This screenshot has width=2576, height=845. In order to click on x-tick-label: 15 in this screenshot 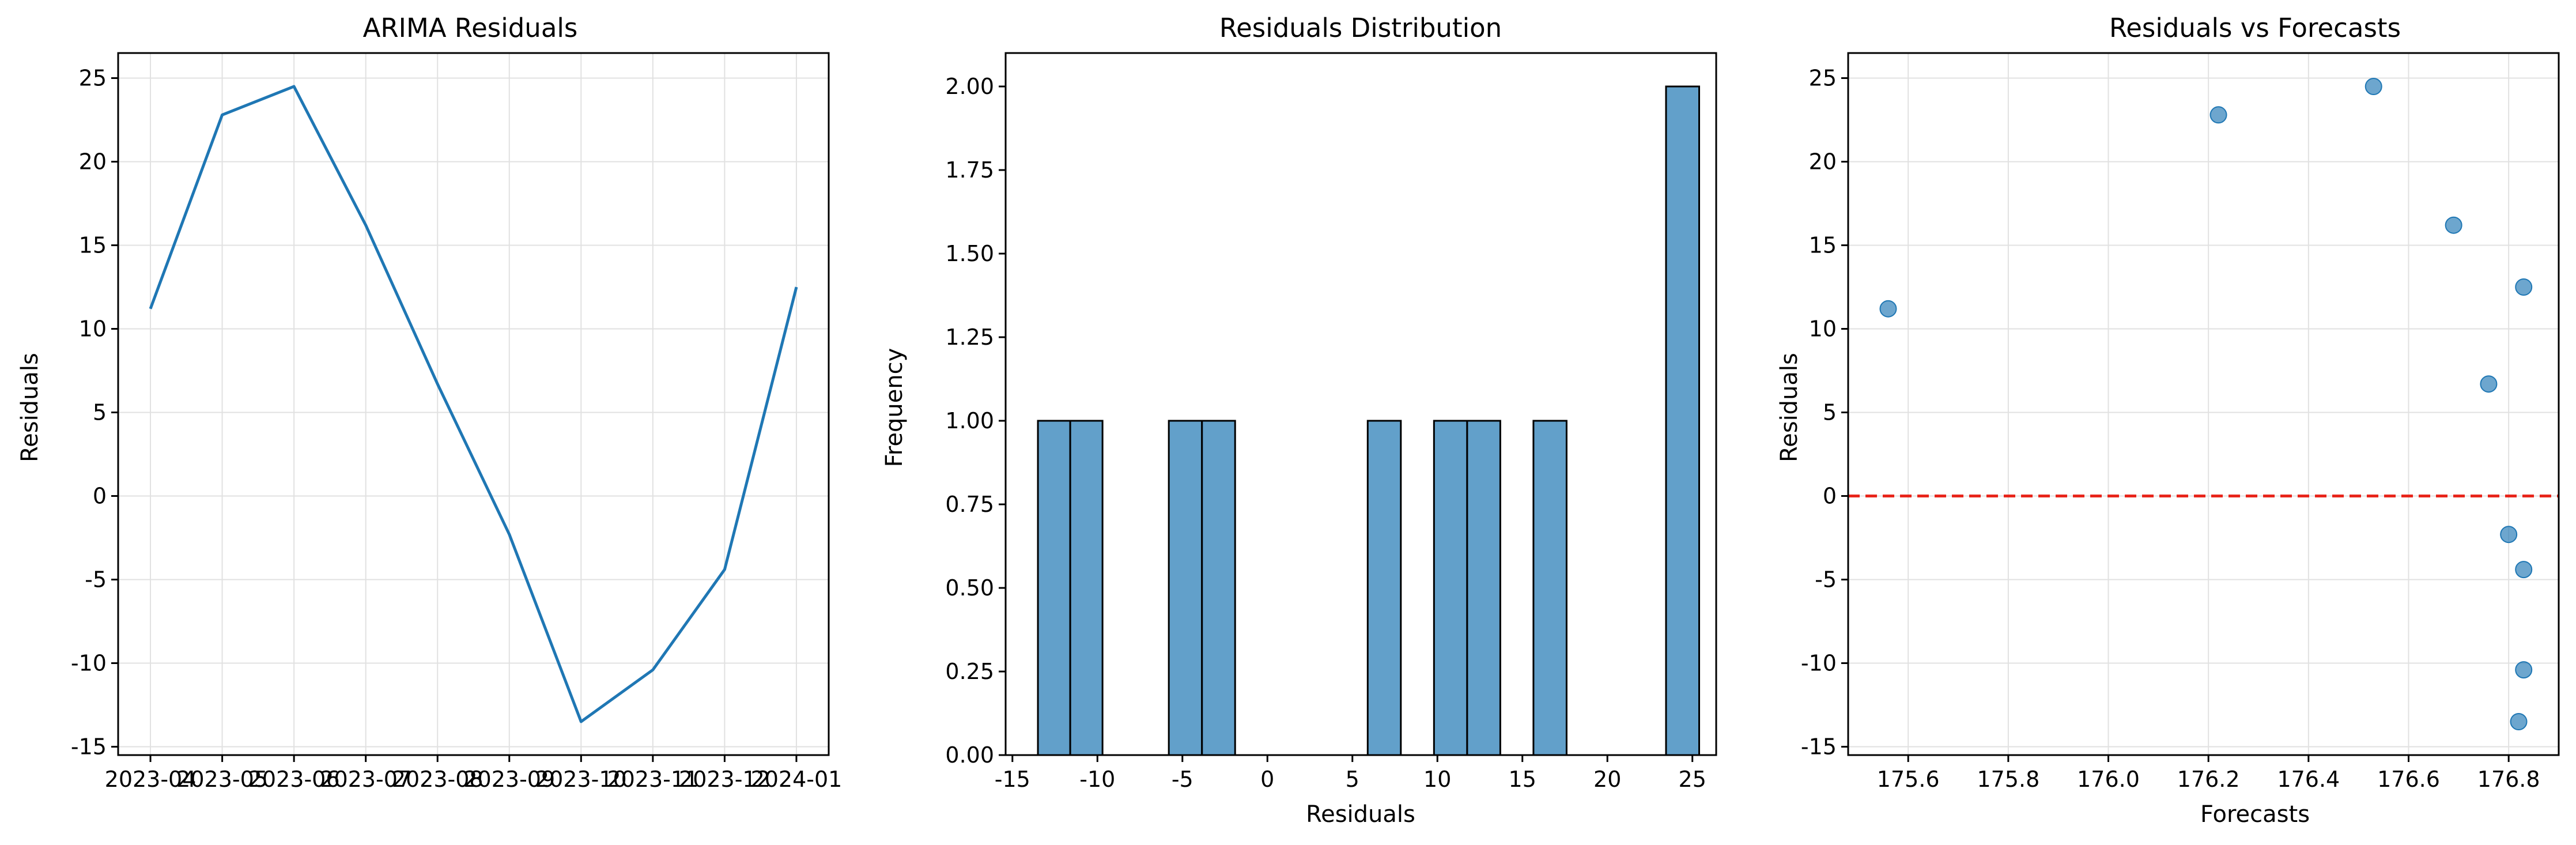, I will do `click(1522, 780)`.